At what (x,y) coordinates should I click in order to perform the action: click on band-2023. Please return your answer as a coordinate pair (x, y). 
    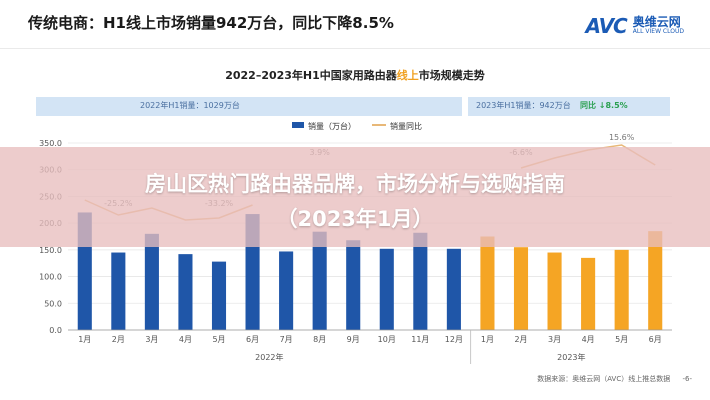
    Looking at the image, I should click on (569, 106).